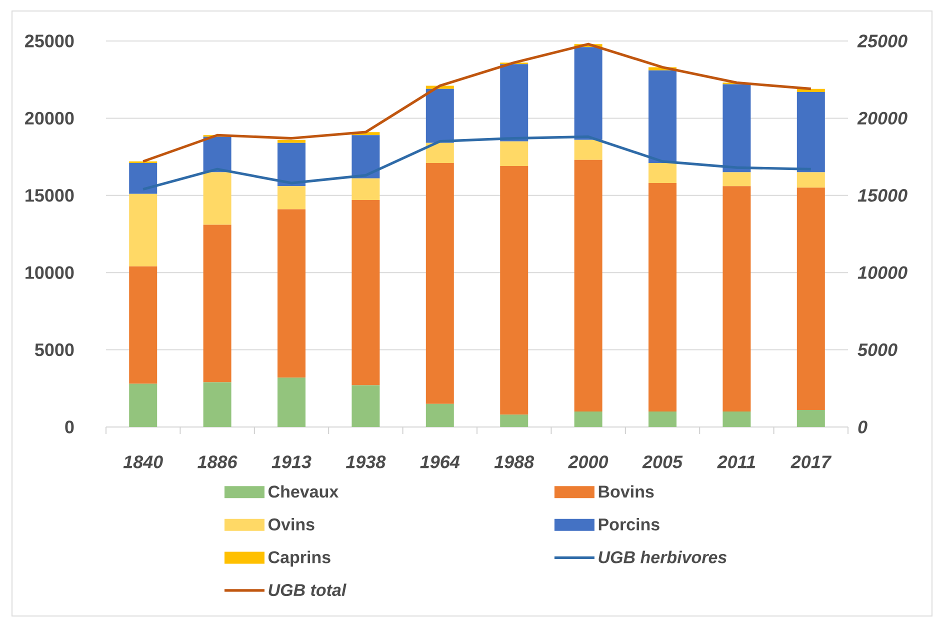 This screenshot has height=626, width=933. What do you see at coordinates (366, 462) in the screenshot?
I see `x-tick-label: 1938` at bounding box center [366, 462].